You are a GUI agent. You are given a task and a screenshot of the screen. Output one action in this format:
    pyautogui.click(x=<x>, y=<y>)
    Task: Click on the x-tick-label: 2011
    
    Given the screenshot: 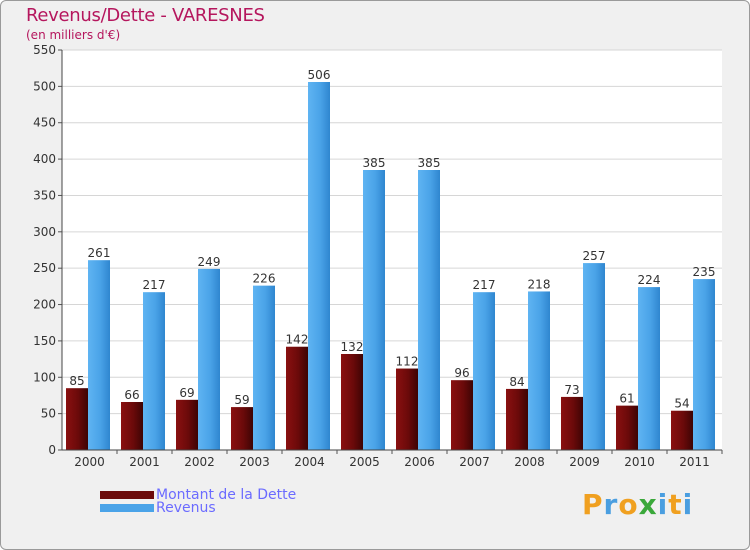 What is the action you would take?
    pyautogui.click(x=694, y=462)
    